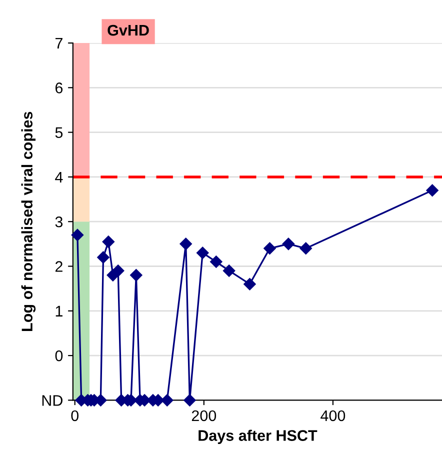 This screenshot has width=442, height=460. I want to click on y-tick-label: 4, so click(59, 177).